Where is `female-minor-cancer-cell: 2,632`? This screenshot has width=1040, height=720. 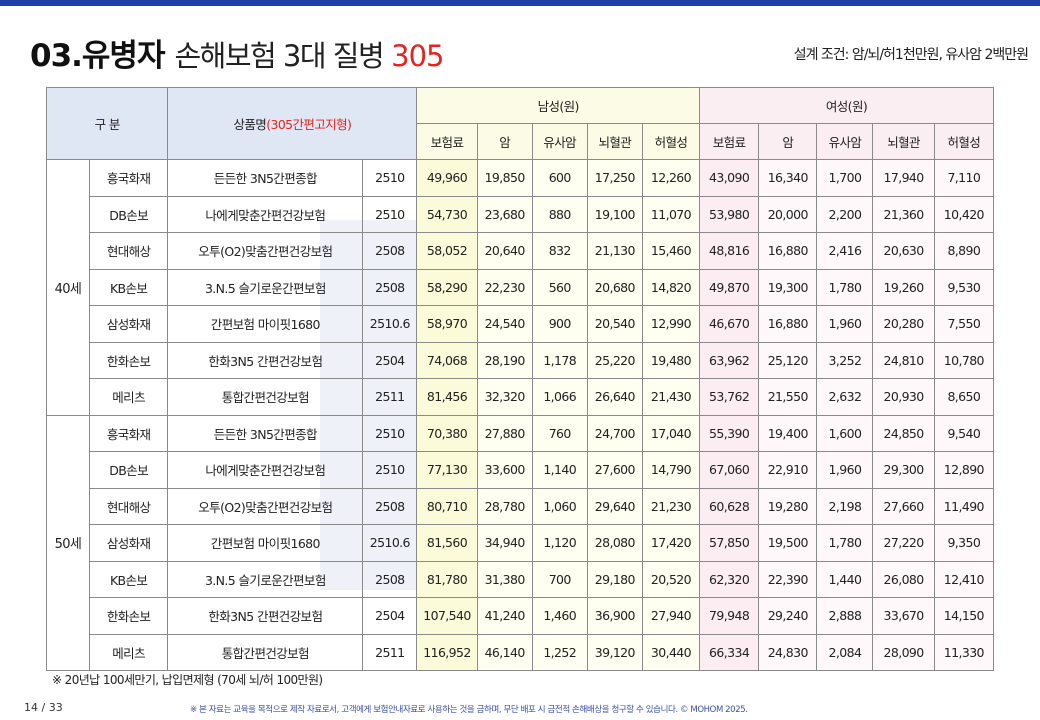
female-minor-cancer-cell: 2,632 is located at coordinates (845, 397).